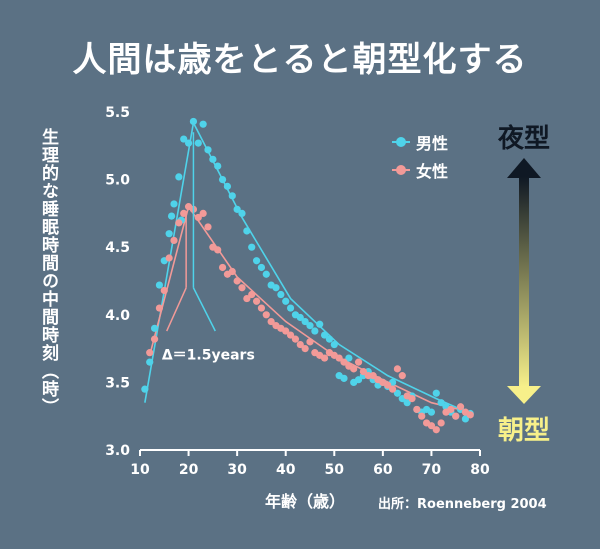 The width and height of the screenshot is (600, 549). Describe the element at coordinates (432, 470) in the screenshot. I see `x-tick-label: 70` at that location.